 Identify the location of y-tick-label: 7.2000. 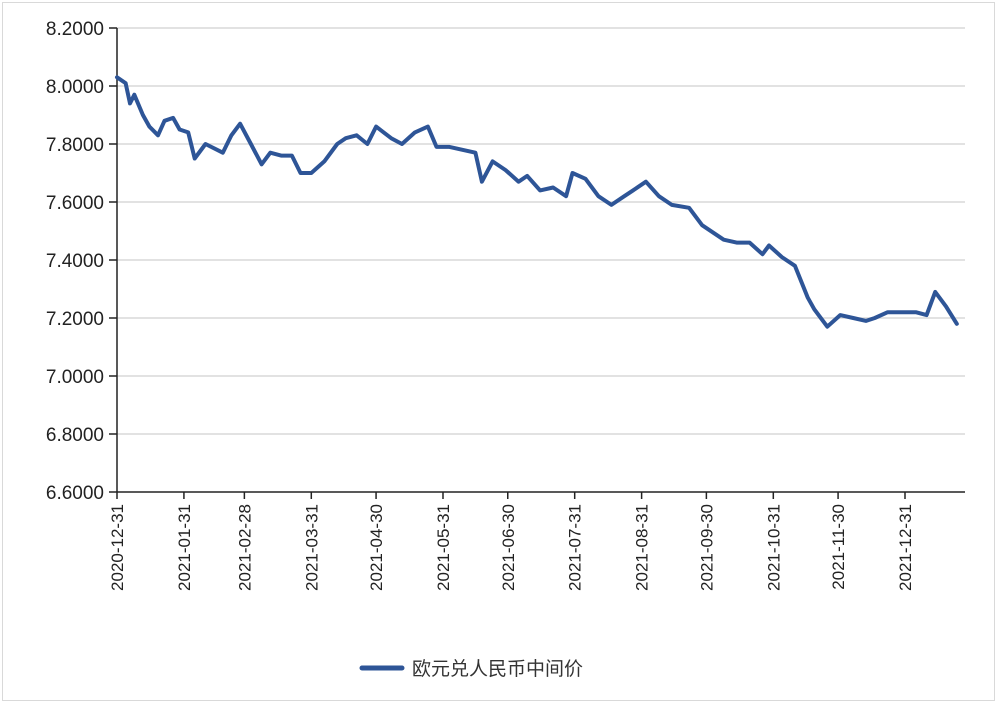
(75, 319).